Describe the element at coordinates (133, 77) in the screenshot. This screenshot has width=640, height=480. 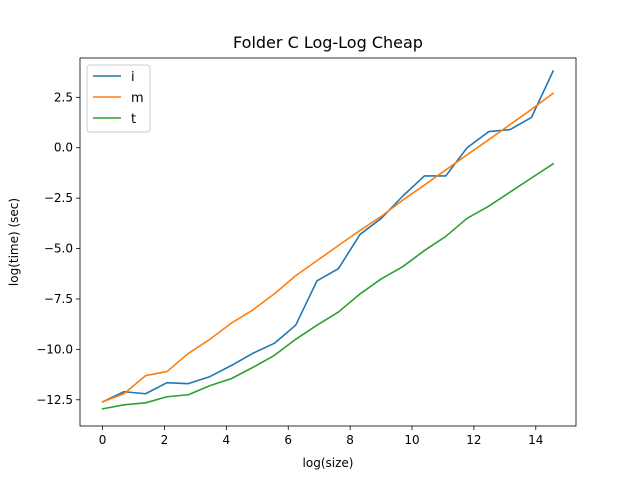
I see `legend-label-i: i` at that location.